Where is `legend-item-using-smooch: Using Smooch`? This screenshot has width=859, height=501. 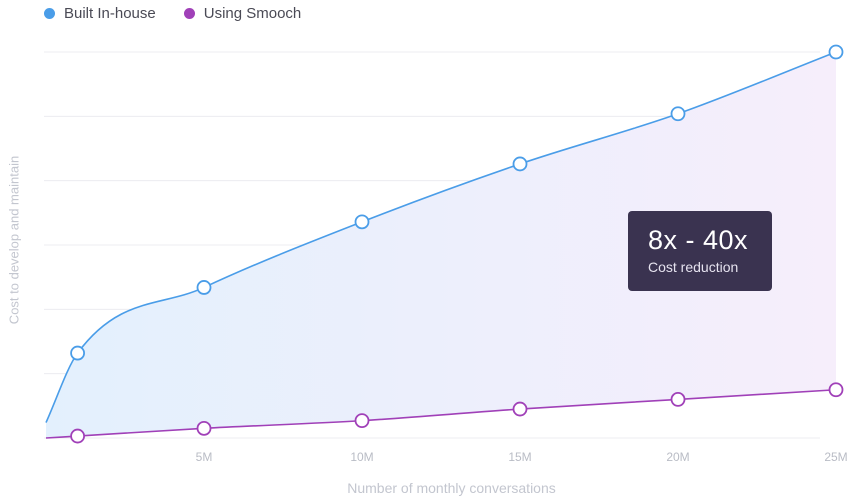
legend-item-using-smooch: Using Smooch is located at coordinates (242, 13).